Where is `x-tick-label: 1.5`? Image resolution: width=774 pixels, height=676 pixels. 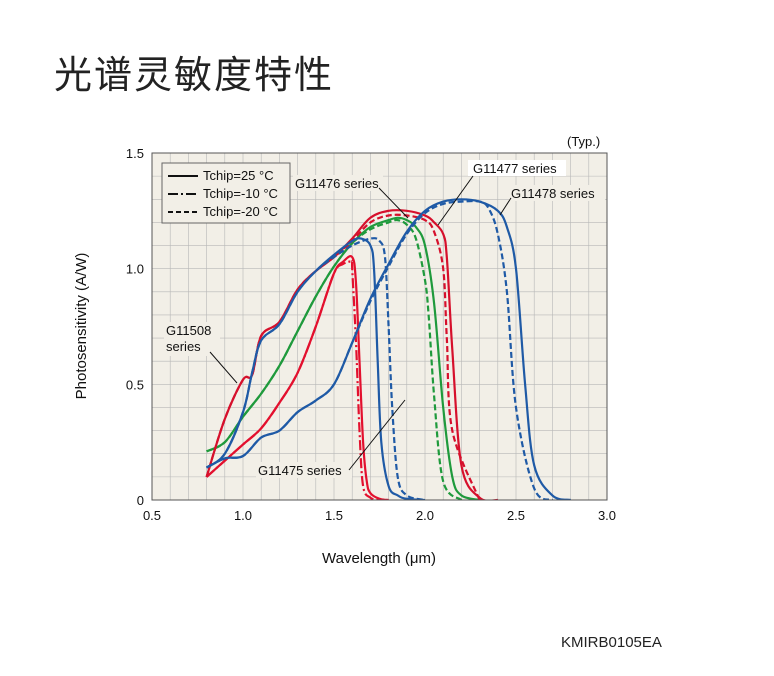 x-tick-label: 1.5 is located at coordinates (334, 515).